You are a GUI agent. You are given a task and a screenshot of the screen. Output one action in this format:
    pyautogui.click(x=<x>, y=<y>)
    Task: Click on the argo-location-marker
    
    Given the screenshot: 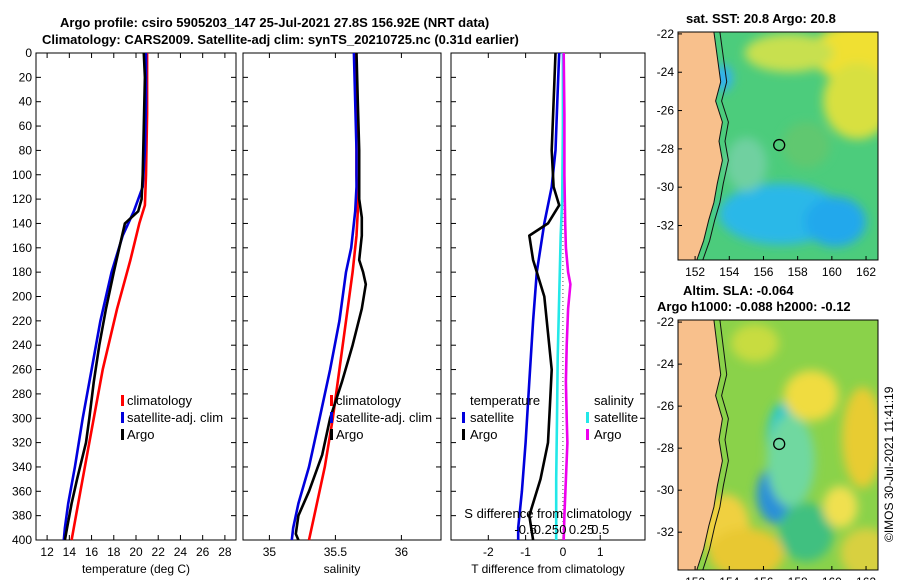 What is the action you would take?
    pyautogui.click(x=779, y=145)
    